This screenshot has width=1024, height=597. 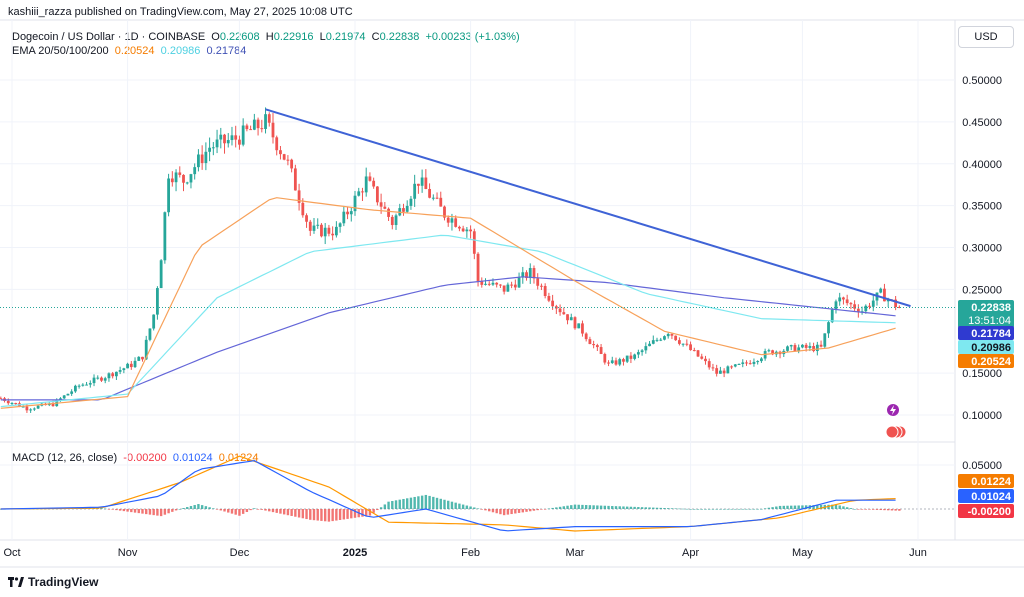 What do you see at coordinates (986, 37) in the screenshot?
I see `currency-button: USD` at bounding box center [986, 37].